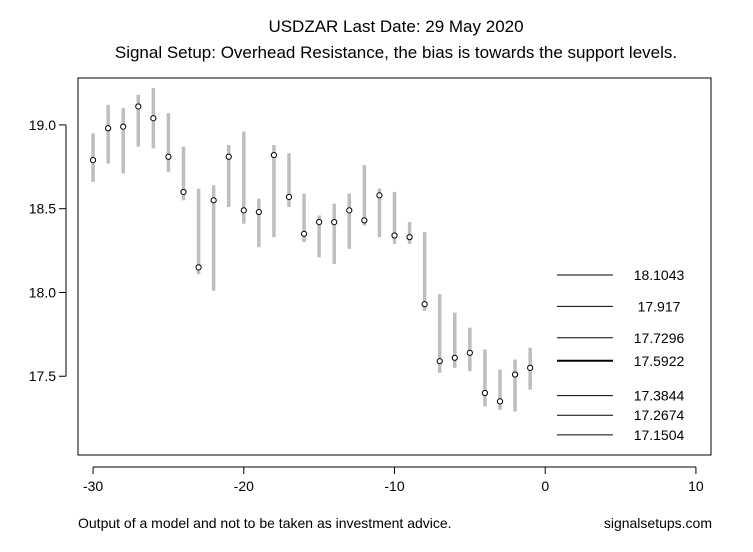 Image resolution: width=753 pixels, height=552 pixels. What do you see at coordinates (244, 486) in the screenshot?
I see `x-tick-label: -20` at bounding box center [244, 486].